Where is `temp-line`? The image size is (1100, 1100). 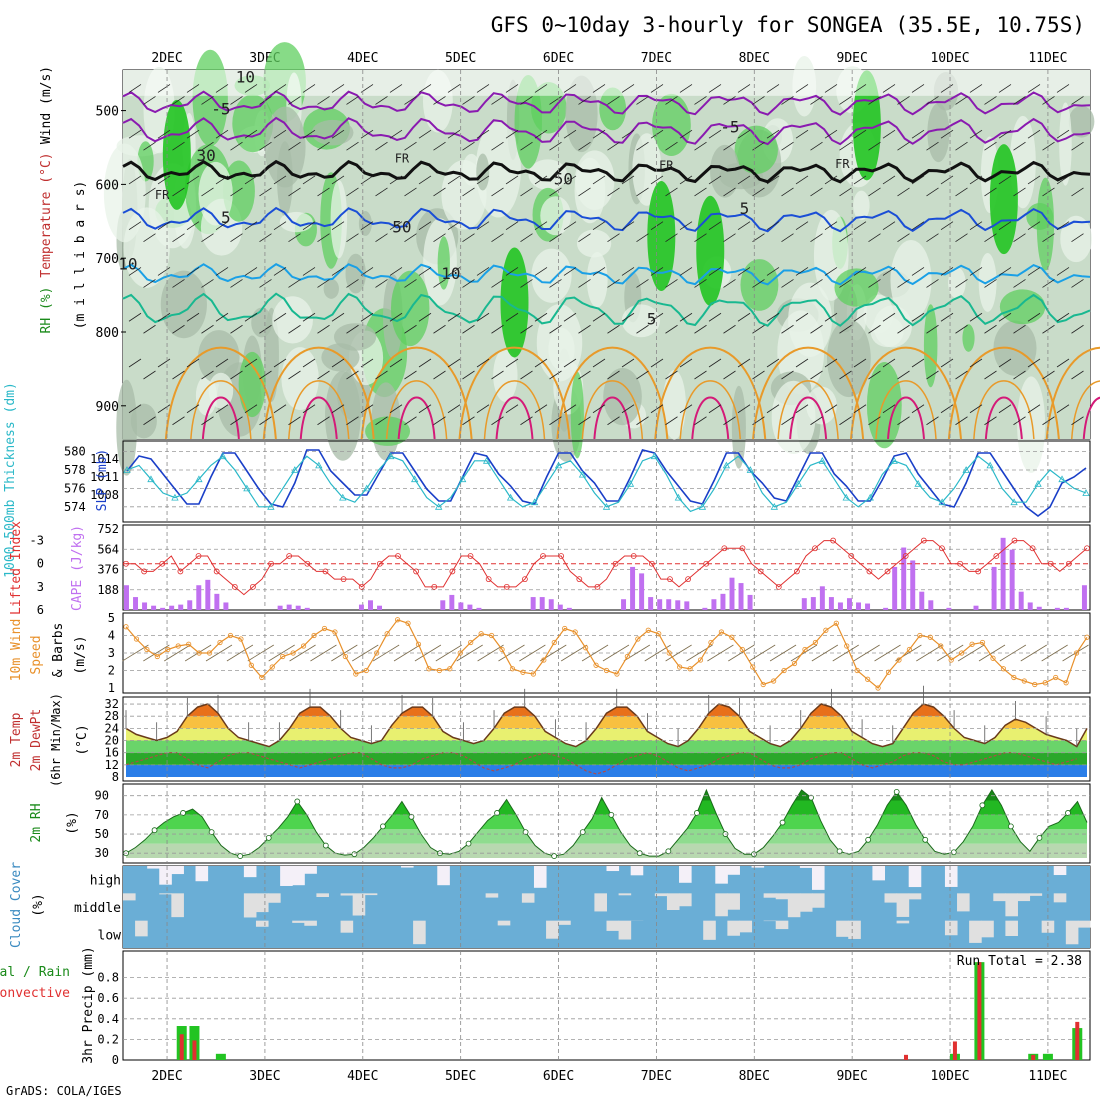
temp-line is located at coordinates (606, 725).